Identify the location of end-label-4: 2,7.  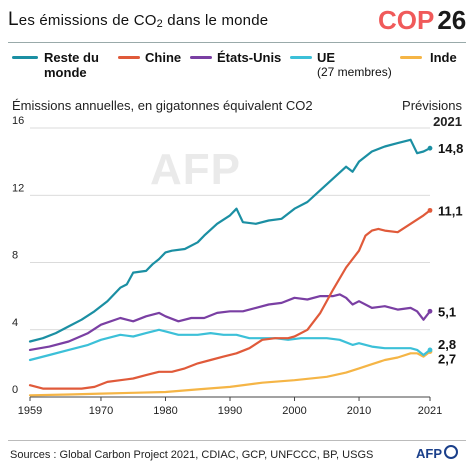
(447, 359).